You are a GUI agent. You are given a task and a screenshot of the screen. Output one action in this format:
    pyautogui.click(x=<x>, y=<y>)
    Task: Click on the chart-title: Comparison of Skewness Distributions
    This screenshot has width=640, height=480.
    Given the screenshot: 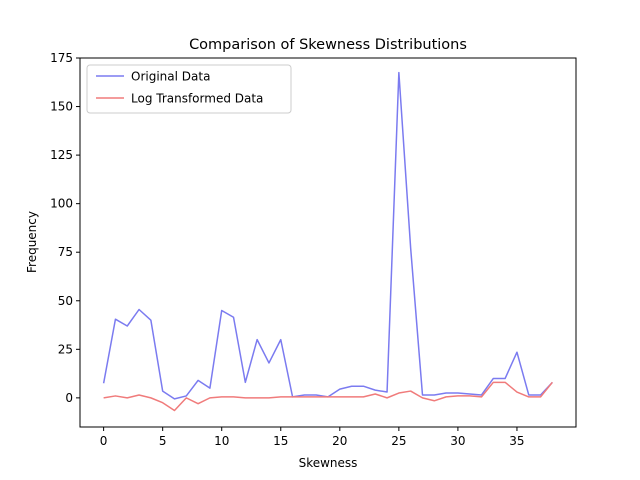 What is the action you would take?
    pyautogui.click(x=328, y=45)
    